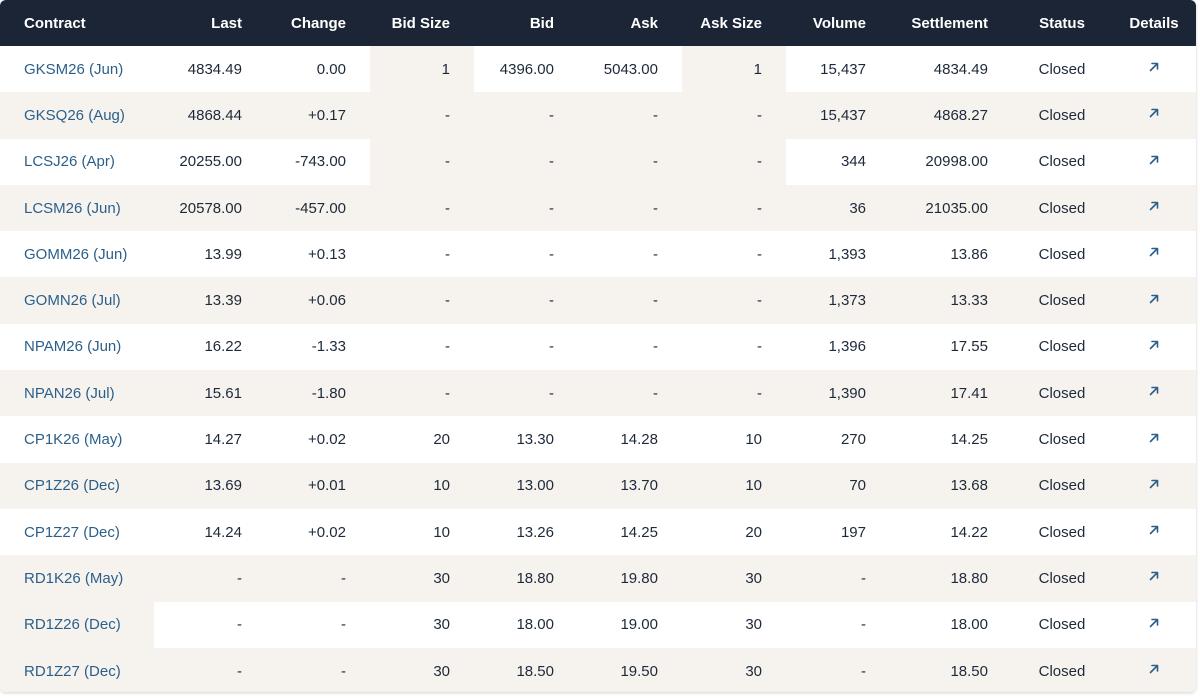 The image size is (1200, 698). Describe the element at coordinates (73, 347) in the screenshot. I see `contract-link: NPAM26 (Jun)` at that location.